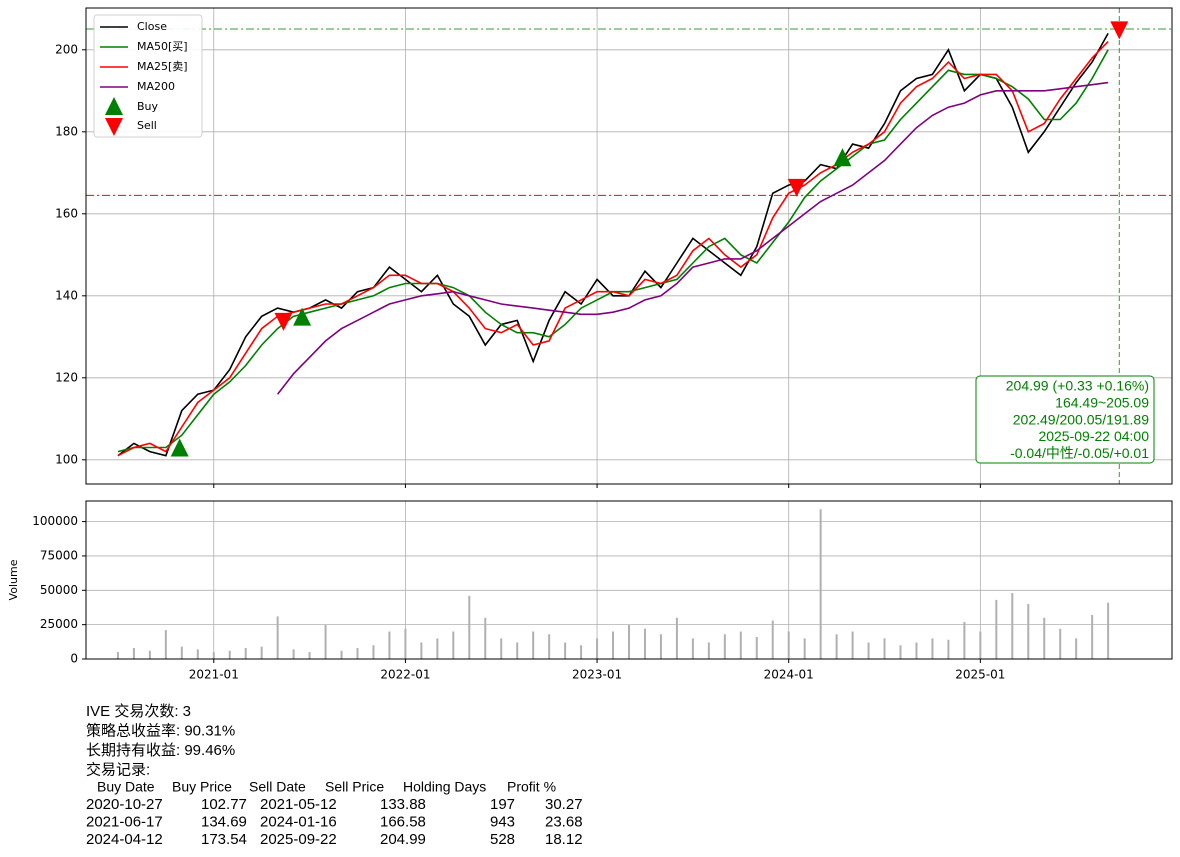  Describe the element at coordinates (55, 521) in the screenshot. I see `y-tick-label: 100000` at that location.